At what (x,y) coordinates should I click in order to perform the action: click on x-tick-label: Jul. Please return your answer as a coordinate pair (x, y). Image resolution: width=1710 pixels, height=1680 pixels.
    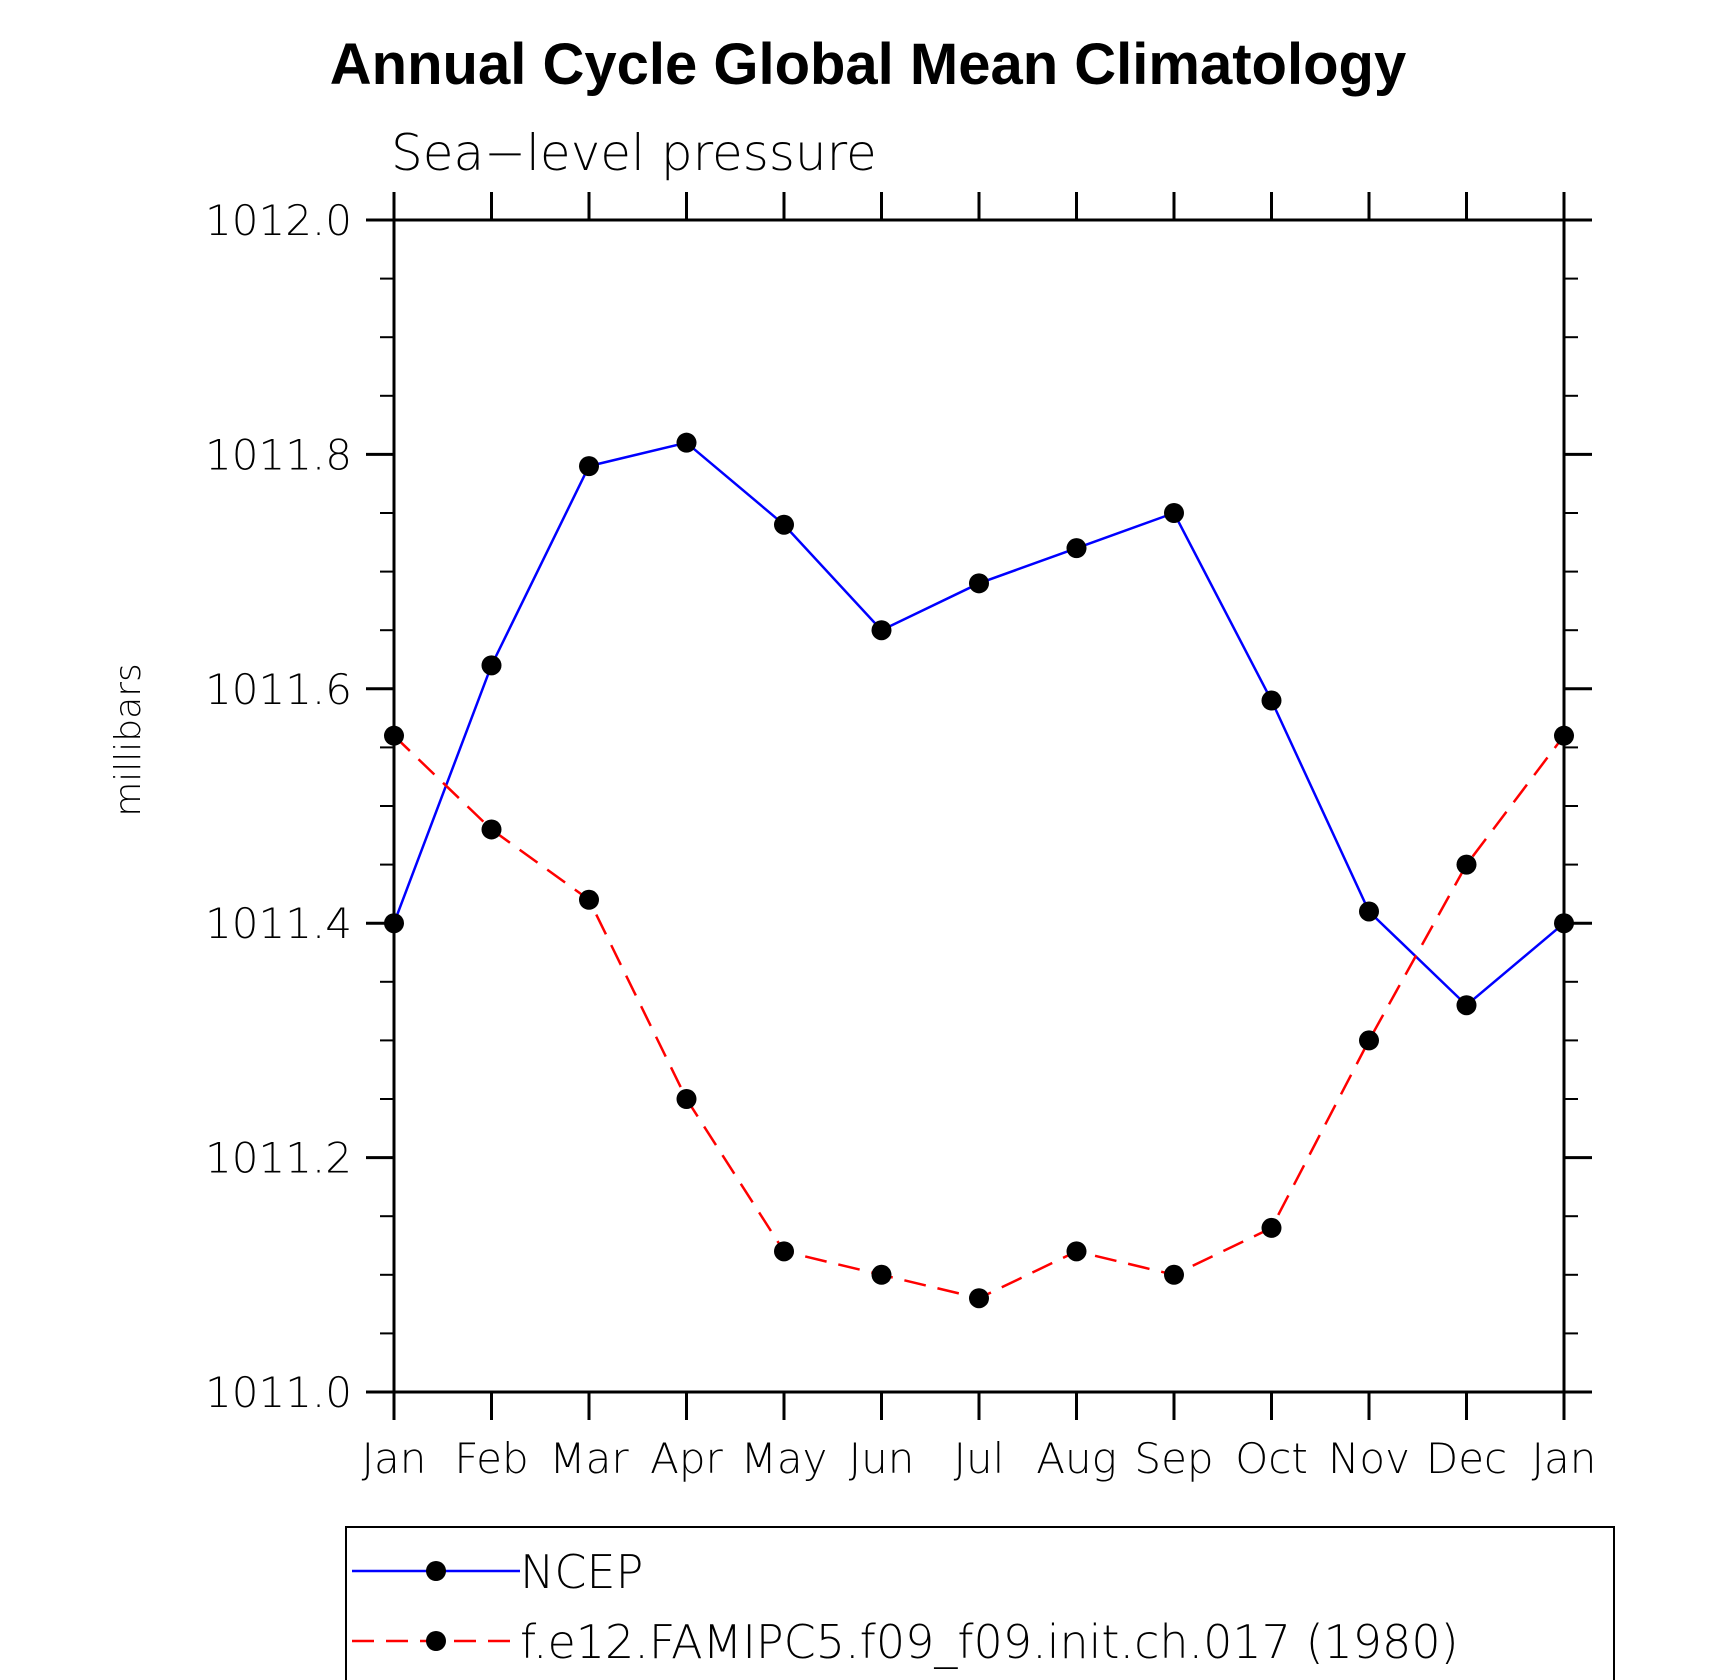
    Looking at the image, I should click on (979, 1458).